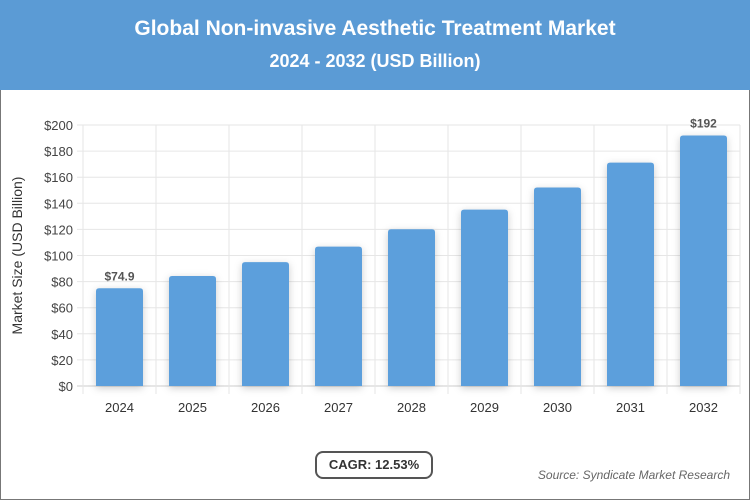  Describe the element at coordinates (58, 125) in the screenshot. I see `y-tick-label: $200` at that location.